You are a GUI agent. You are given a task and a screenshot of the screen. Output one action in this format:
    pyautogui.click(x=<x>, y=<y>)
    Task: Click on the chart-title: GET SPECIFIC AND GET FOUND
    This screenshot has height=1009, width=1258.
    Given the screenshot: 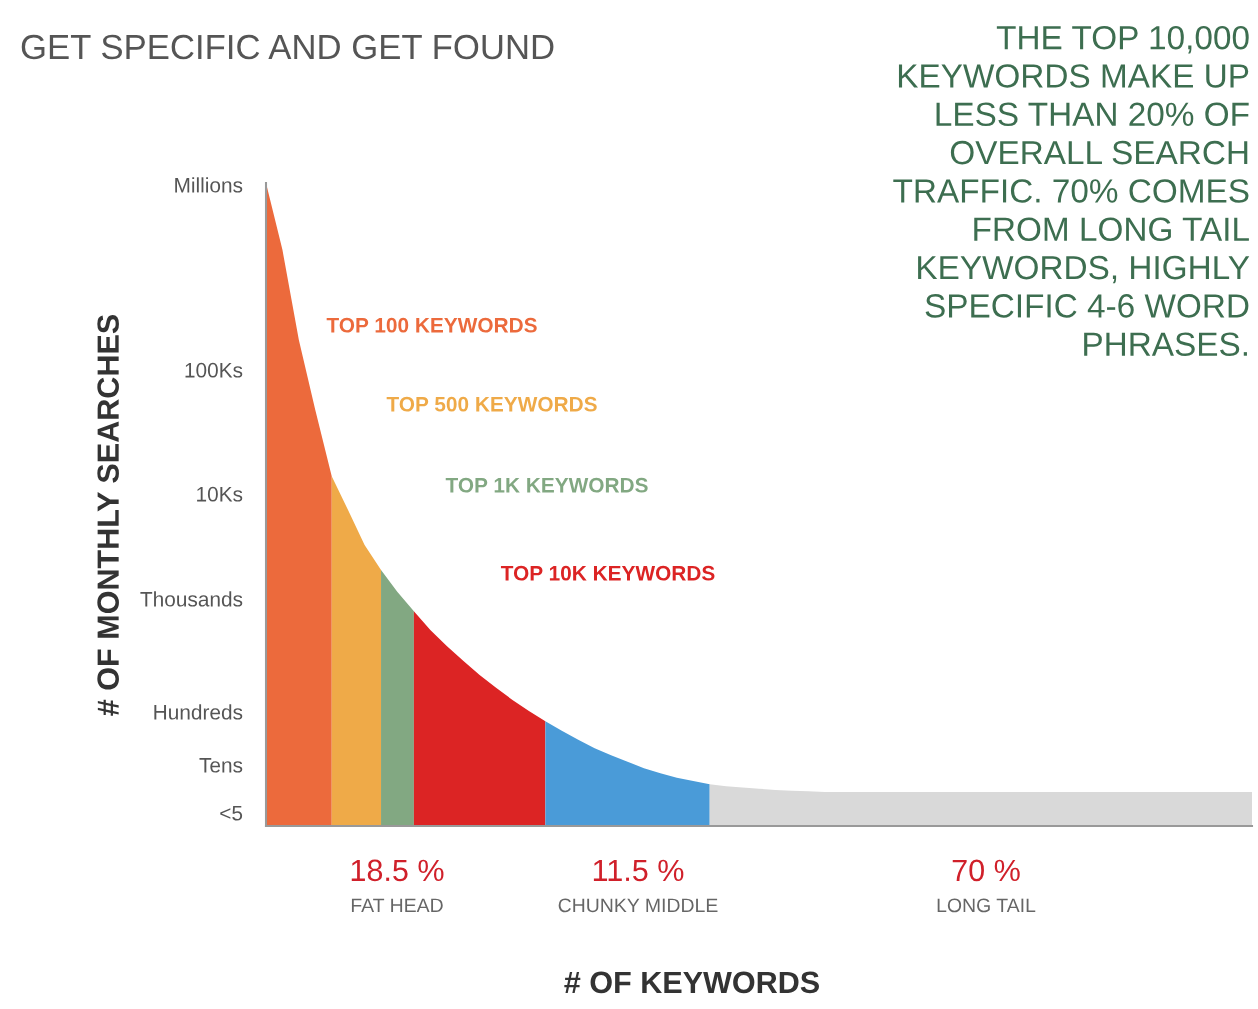 What is the action you would take?
    pyautogui.click(x=287, y=47)
    